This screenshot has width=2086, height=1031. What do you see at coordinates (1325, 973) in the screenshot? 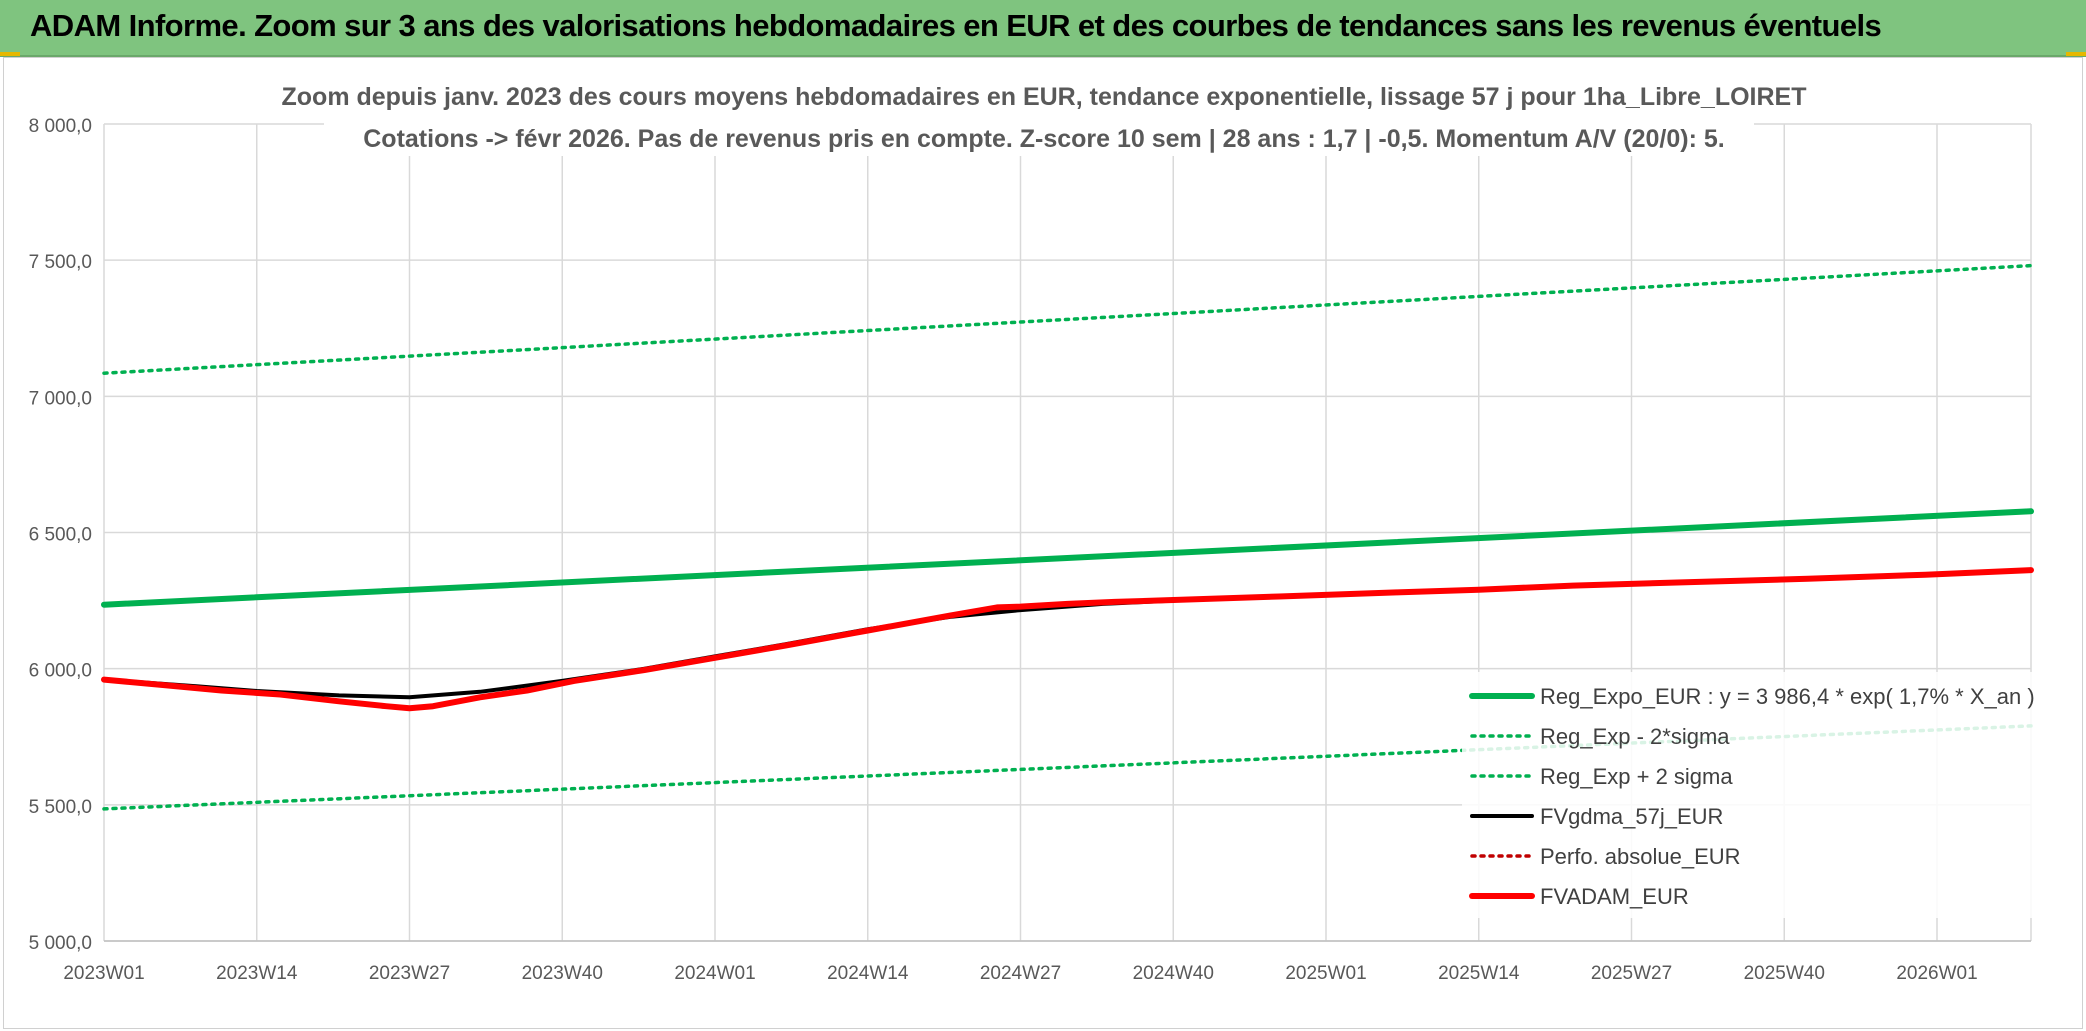
I see `x-tick-label: 2025W01` at bounding box center [1325, 973].